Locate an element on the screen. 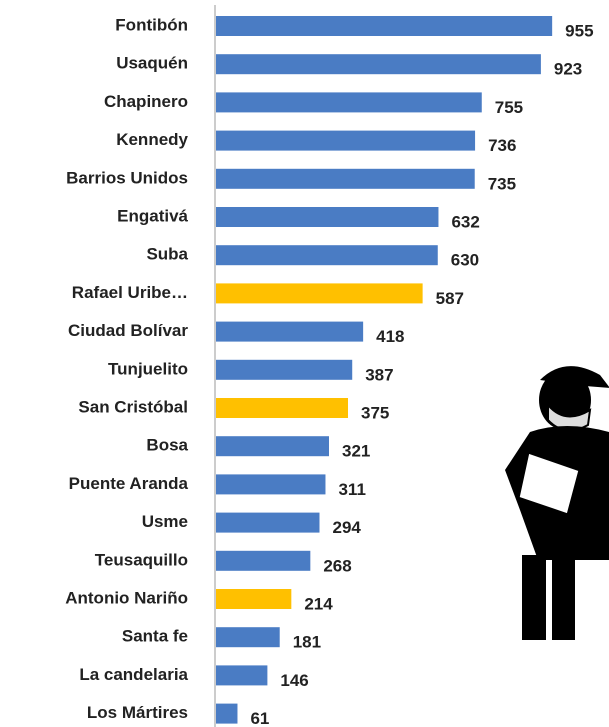  person-icon is located at coordinates (557, 503).